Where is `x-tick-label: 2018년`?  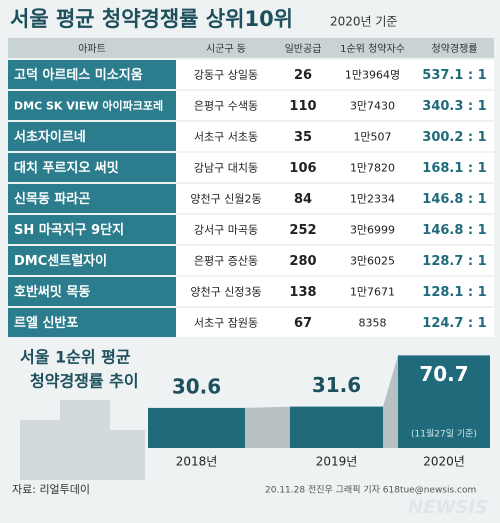 x-tick-label: 2018년 is located at coordinates (197, 462).